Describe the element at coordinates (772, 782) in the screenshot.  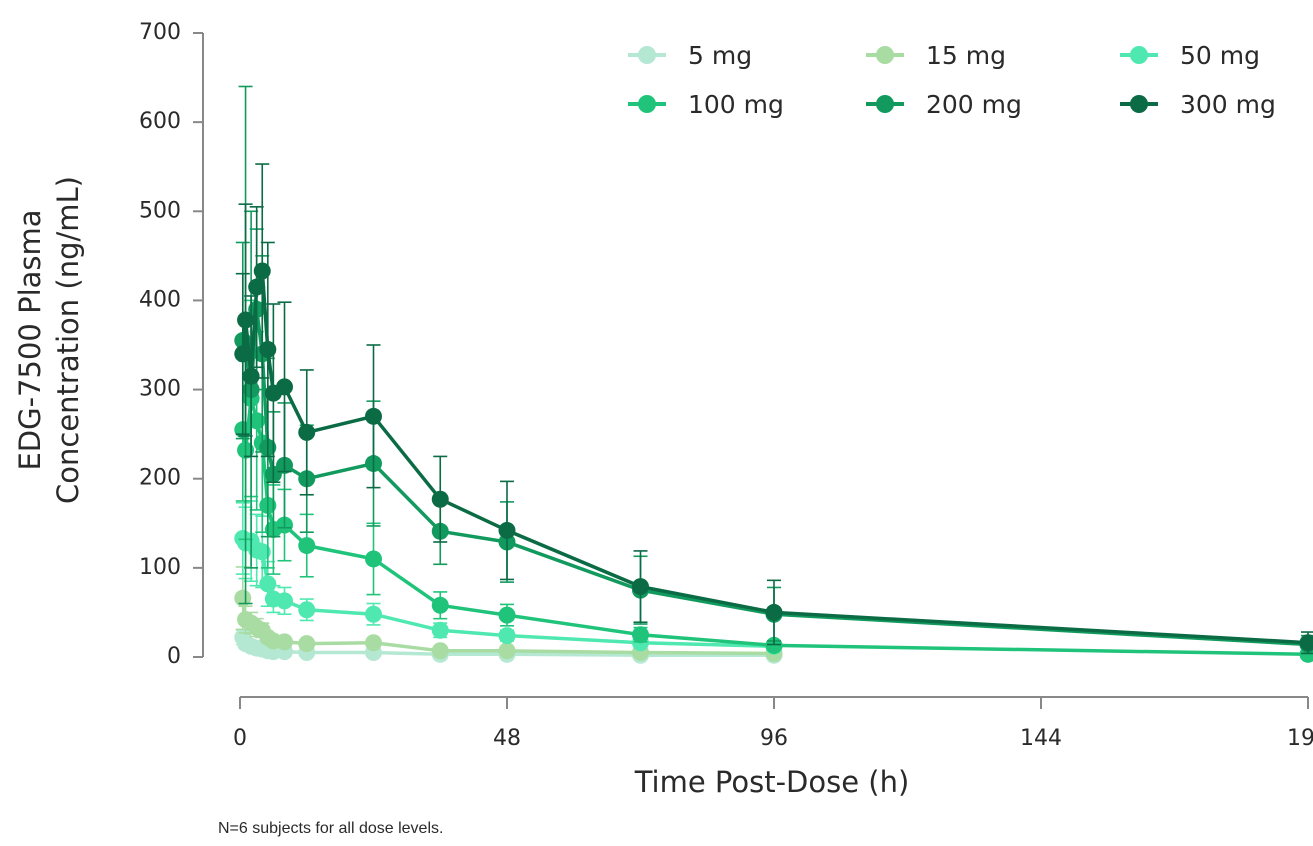
I see `x-axis-label: Time Post-Dose (h)` at that location.